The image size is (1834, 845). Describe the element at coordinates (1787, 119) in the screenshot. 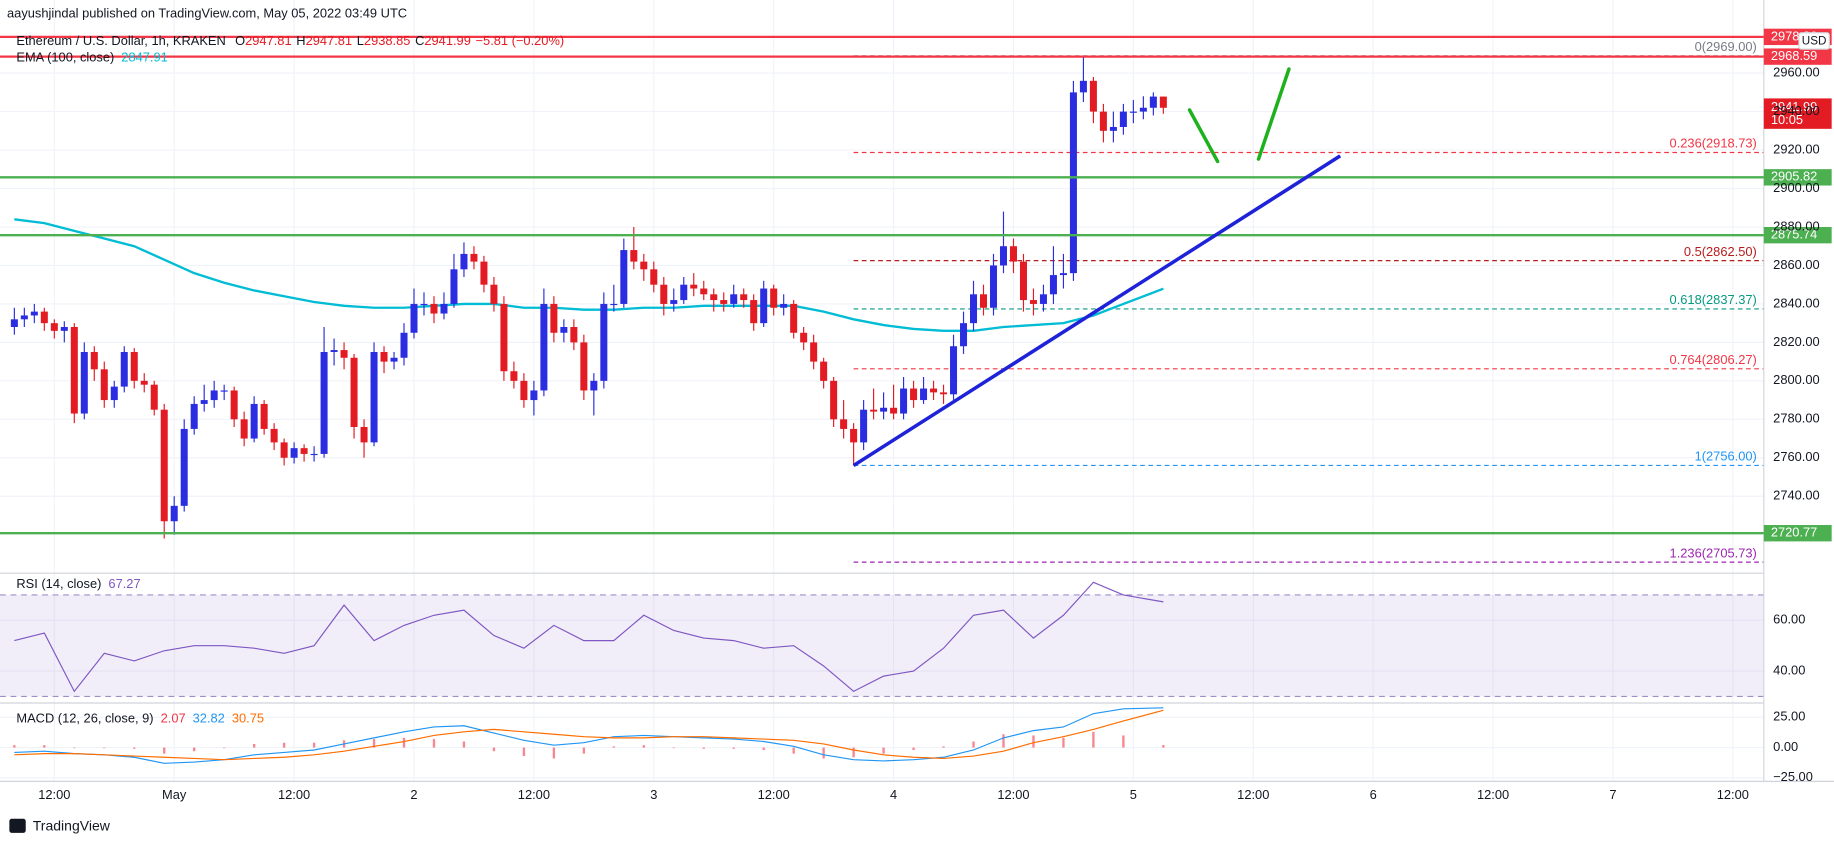

I see `countdown: 10:05` at that location.